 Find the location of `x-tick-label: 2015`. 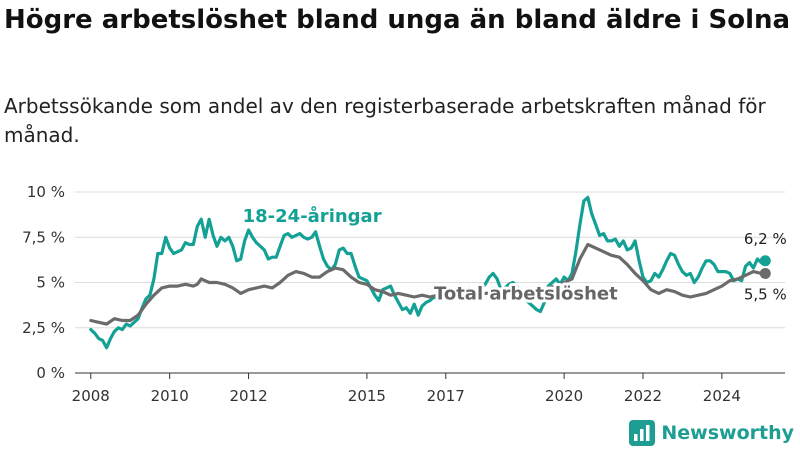

x-tick-label: 2015 is located at coordinates (367, 396).